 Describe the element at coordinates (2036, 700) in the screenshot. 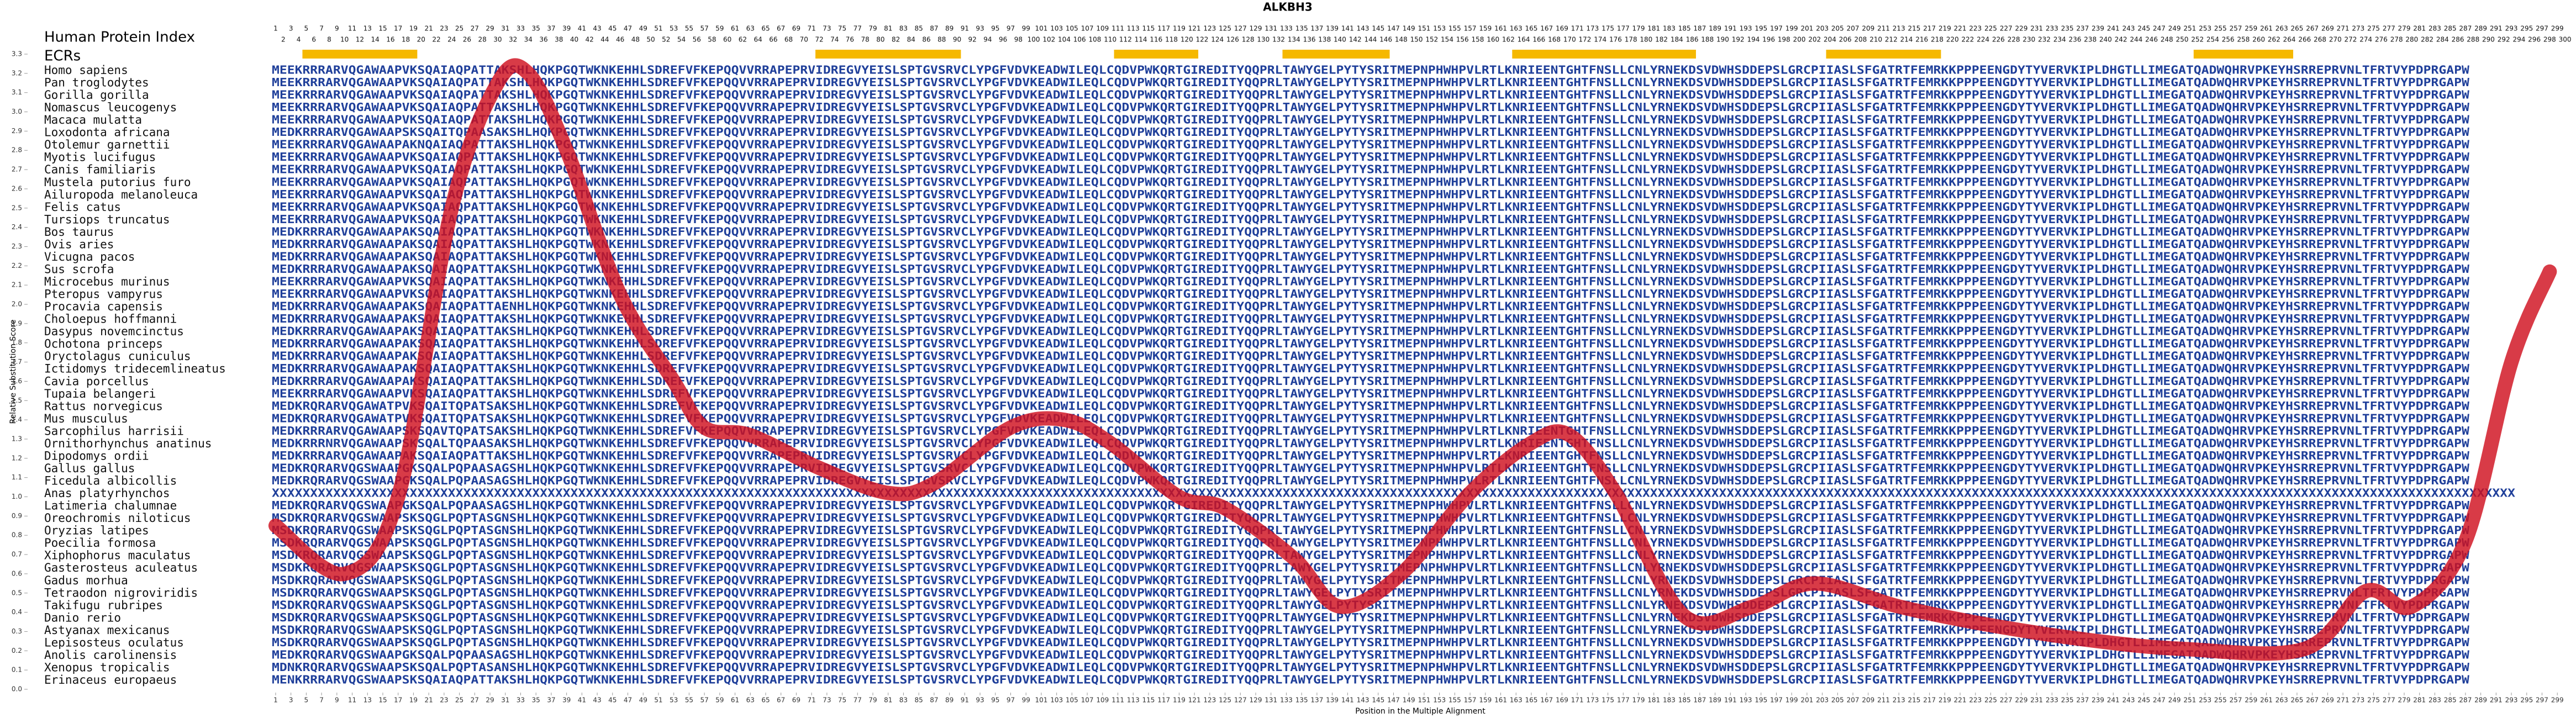

I see `x-tick-label: 231` at that location.